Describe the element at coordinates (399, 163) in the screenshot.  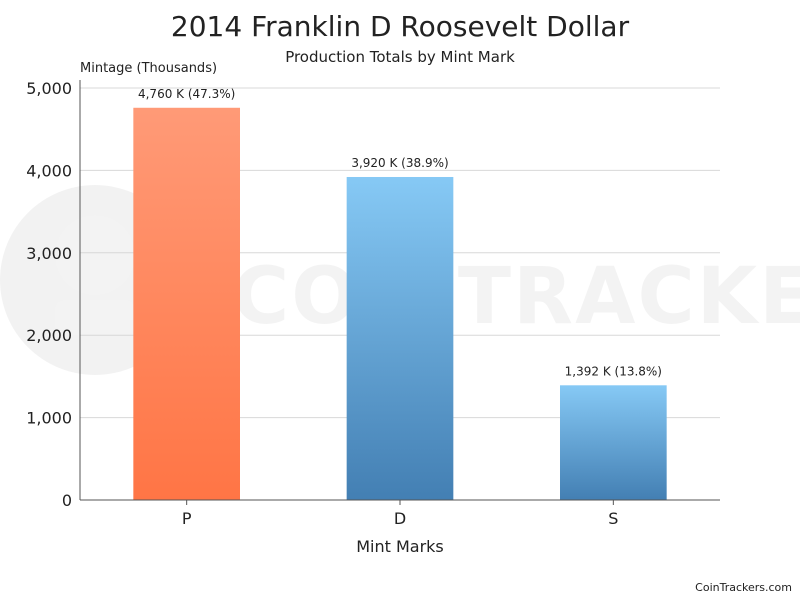
I see `data-label: 3,920 K (38.9%)` at that location.